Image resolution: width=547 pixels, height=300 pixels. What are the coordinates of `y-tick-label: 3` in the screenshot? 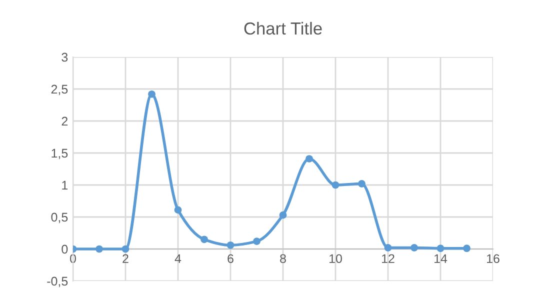 It's located at (65, 57).